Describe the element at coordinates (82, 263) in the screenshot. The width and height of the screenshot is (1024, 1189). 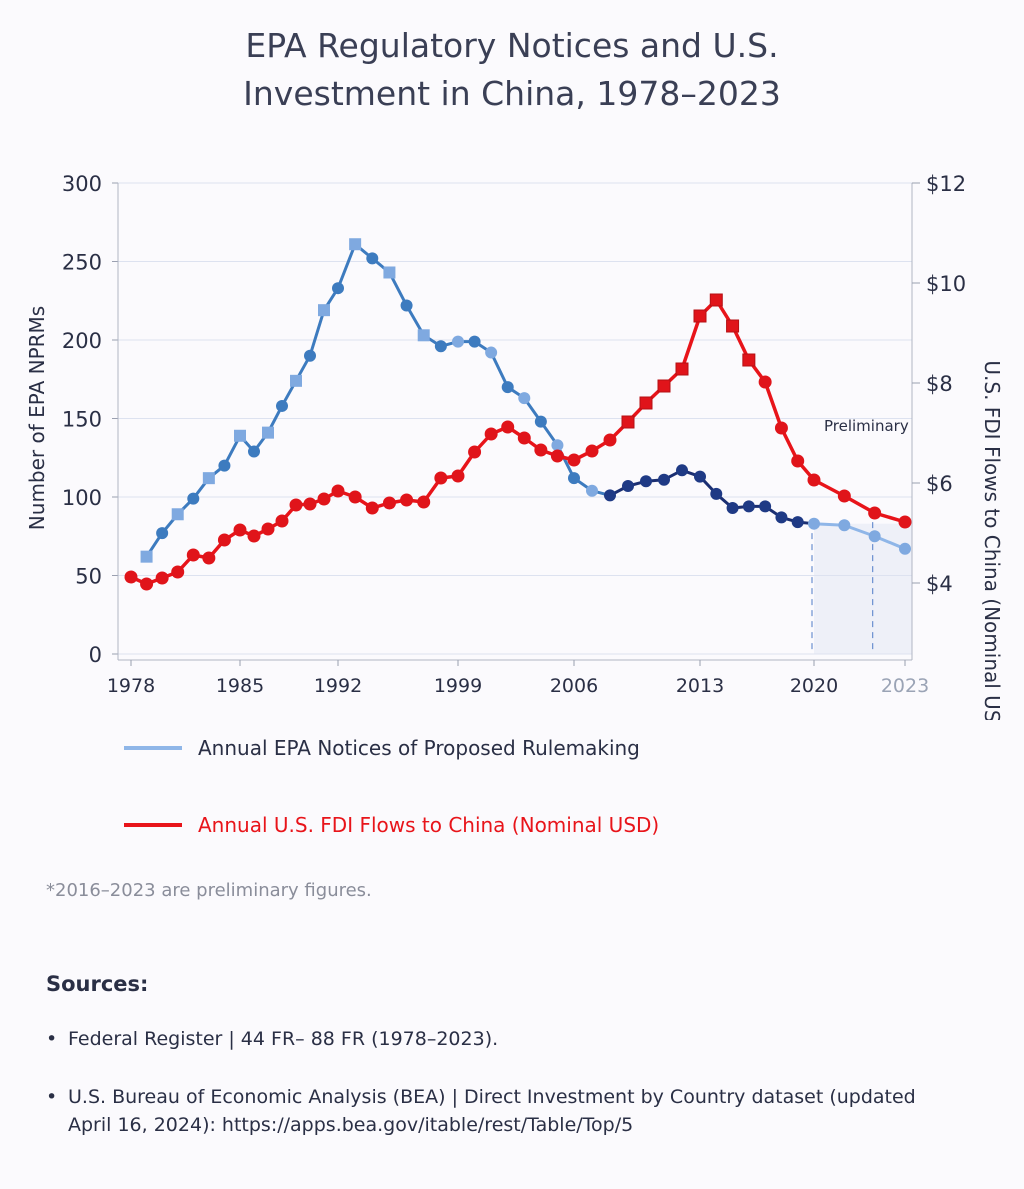
I see `y-tick-label: 250` at that location.